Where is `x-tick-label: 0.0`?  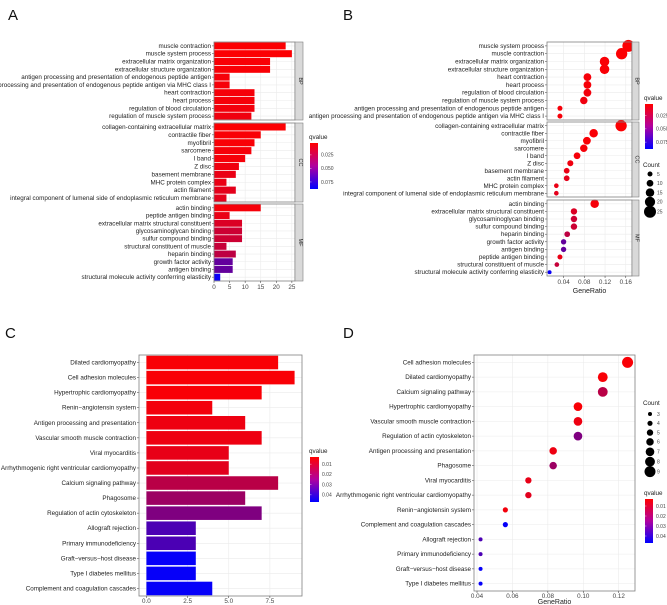
x-tick-label: 0.0 is located at coordinates (146, 601).